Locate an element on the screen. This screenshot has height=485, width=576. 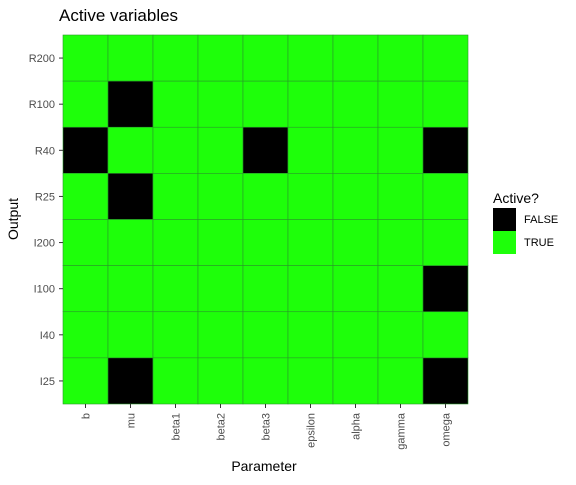
y-tick-label: R200 is located at coordinates (42, 59).